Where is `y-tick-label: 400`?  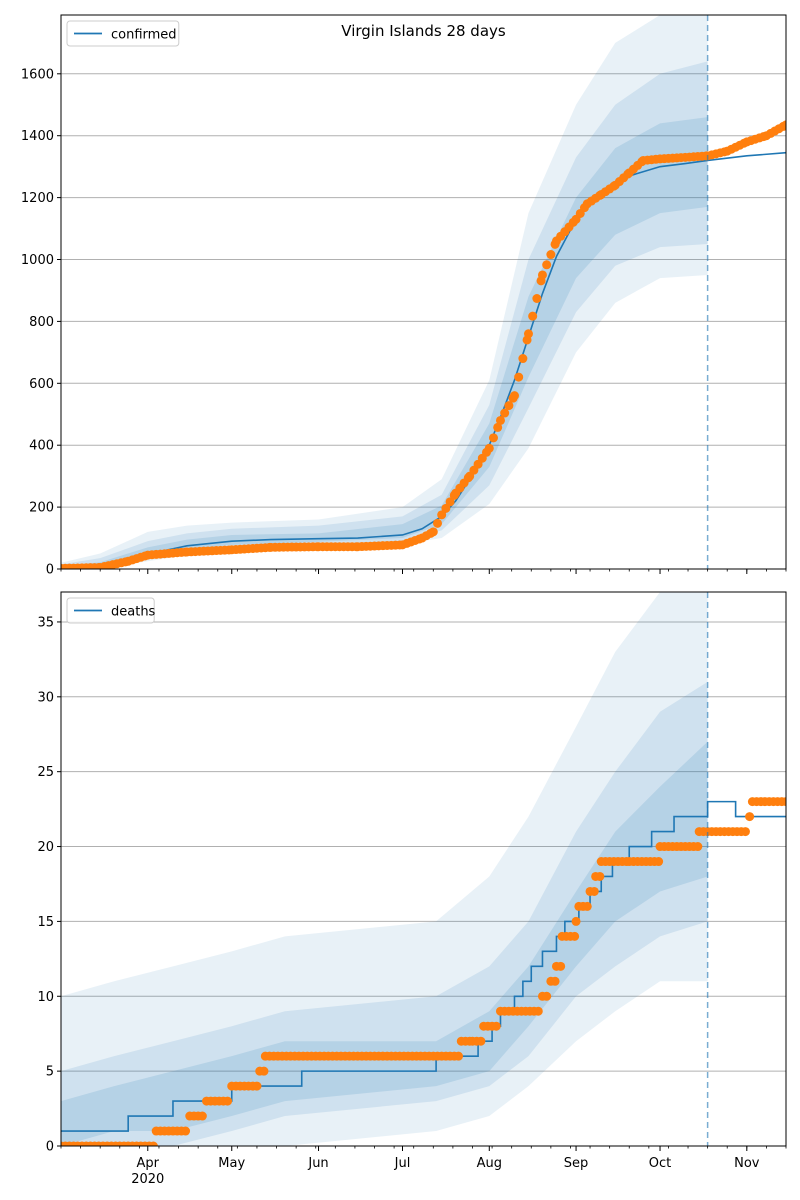 y-tick-label: 400 is located at coordinates (41, 446).